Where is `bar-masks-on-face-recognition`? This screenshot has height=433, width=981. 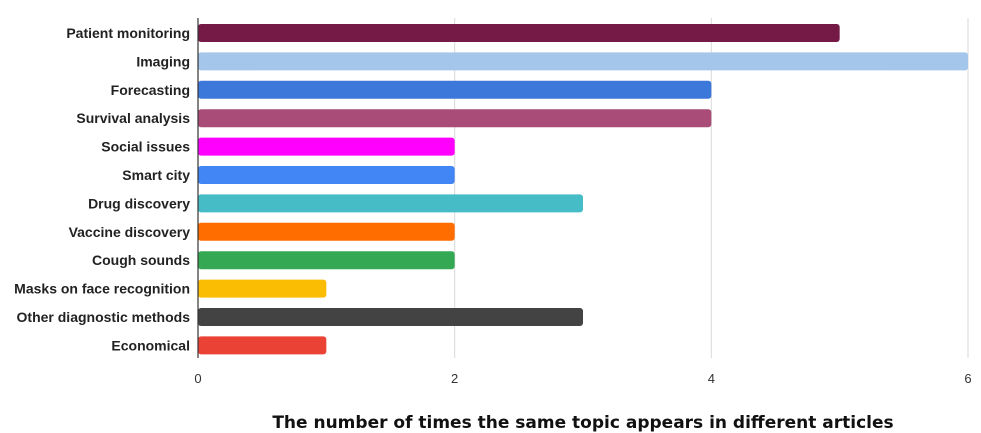
bar-masks-on-face-recognition is located at coordinates (262, 288).